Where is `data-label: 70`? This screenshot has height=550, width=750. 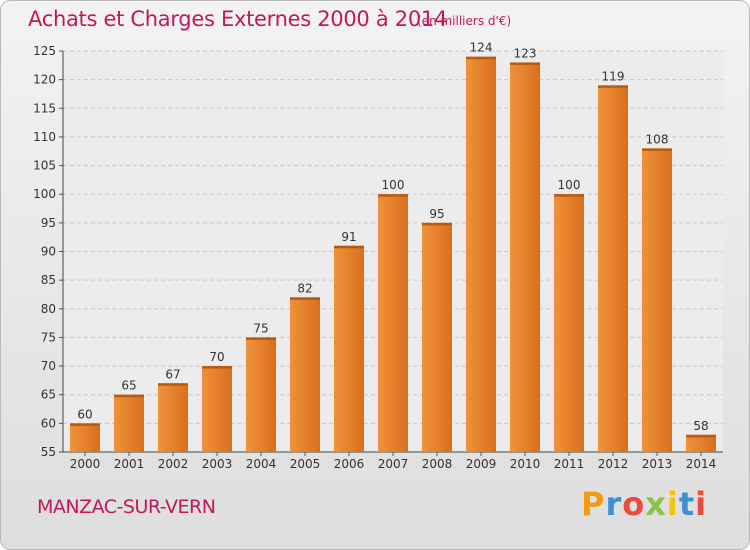
data-label: 70 is located at coordinates (216, 357).